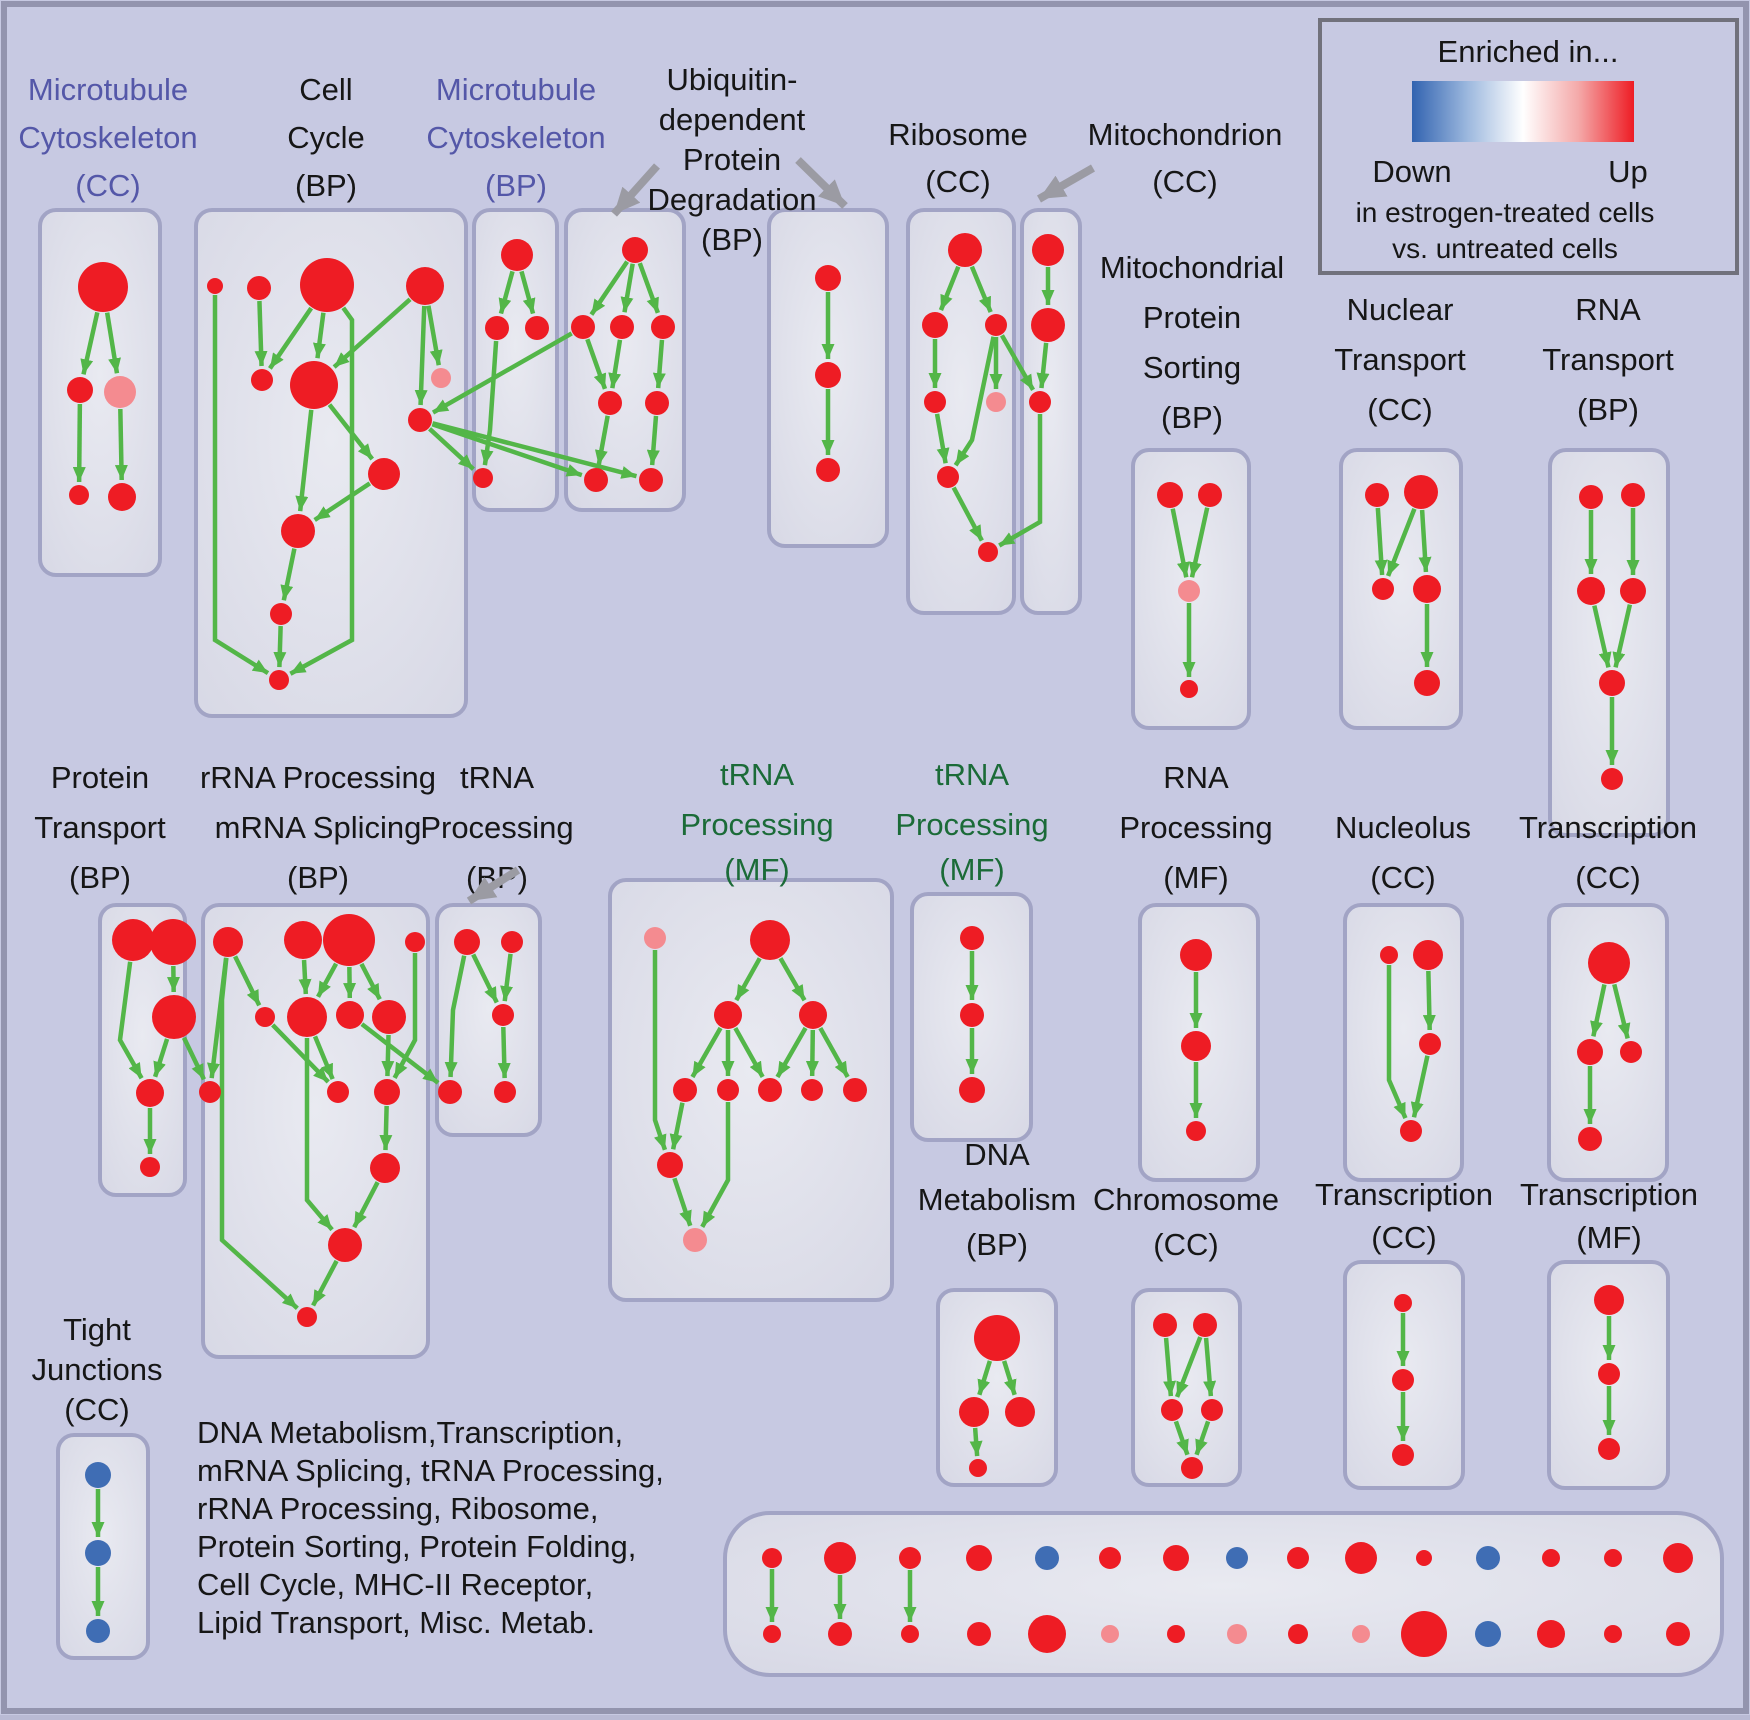  I want to click on microtubule-cytoskeleton-bp-label-line: (BP), so click(516, 185).